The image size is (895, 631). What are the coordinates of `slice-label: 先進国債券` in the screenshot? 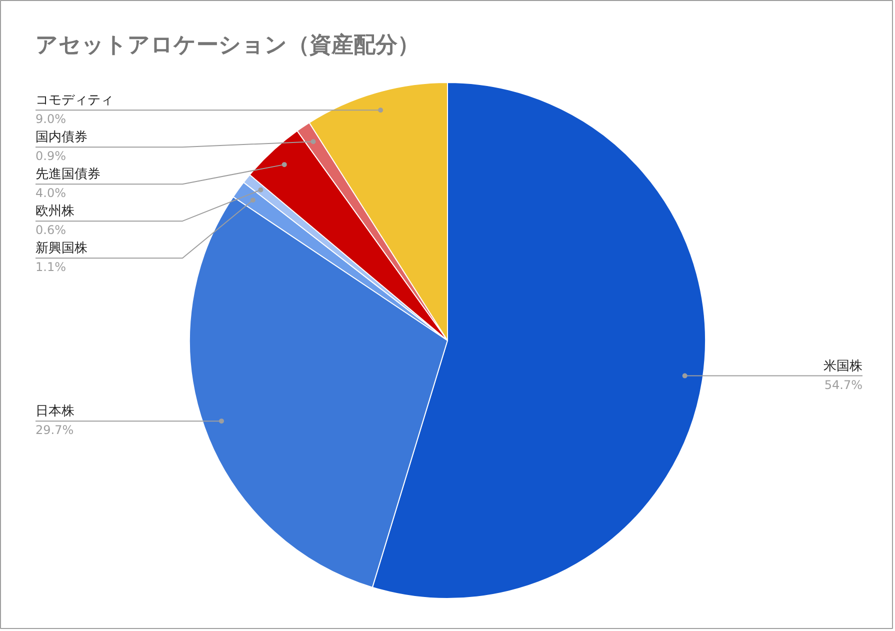 It's located at (68, 174).